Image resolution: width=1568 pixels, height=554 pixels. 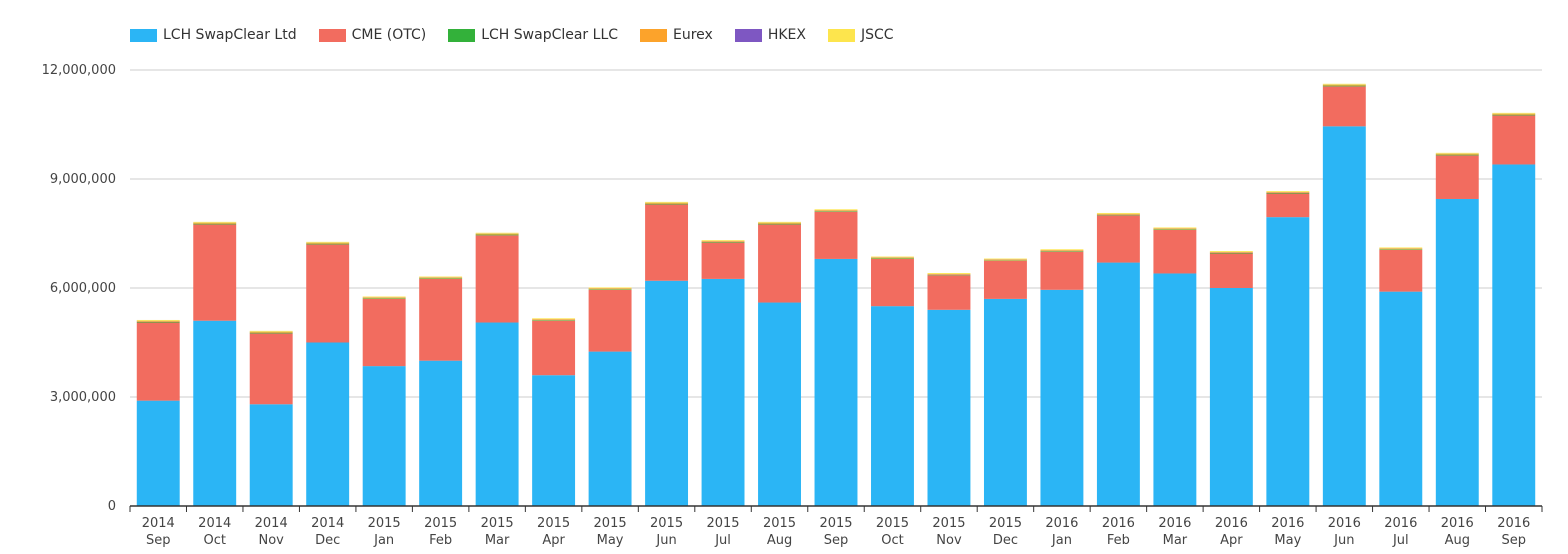 What do you see at coordinates (213, 35) in the screenshot?
I see `legend-item: LCH SwapClear Ltd` at bounding box center [213, 35].